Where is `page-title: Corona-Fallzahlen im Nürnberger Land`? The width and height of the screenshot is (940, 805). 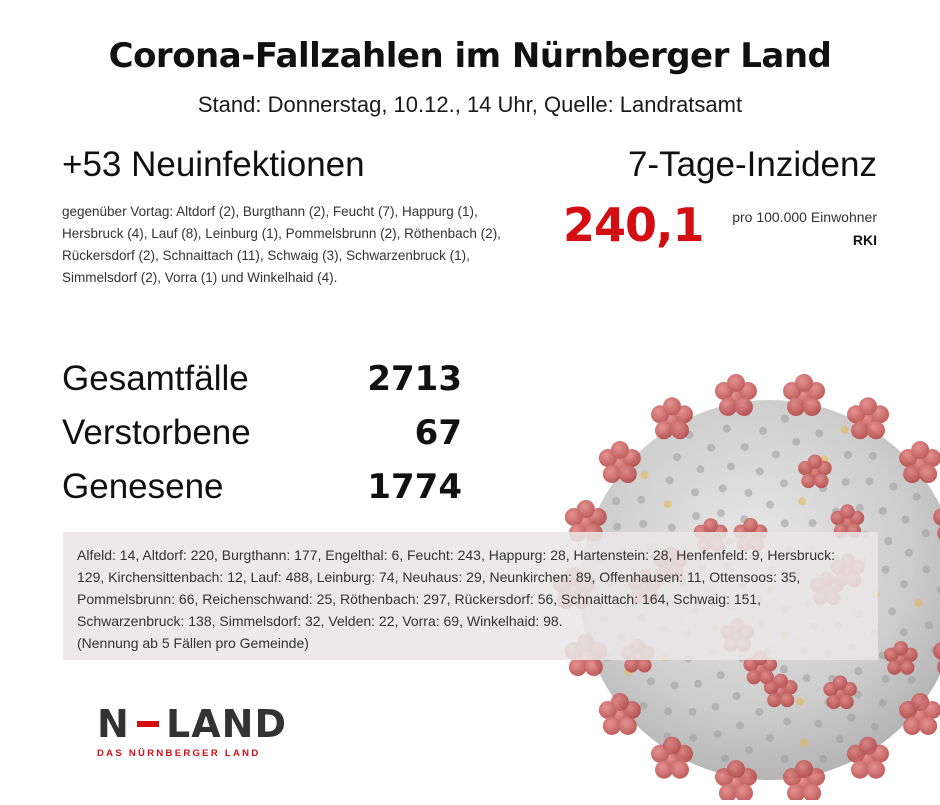 page-title: Corona-Fallzahlen im Nürnberger Land is located at coordinates (470, 56).